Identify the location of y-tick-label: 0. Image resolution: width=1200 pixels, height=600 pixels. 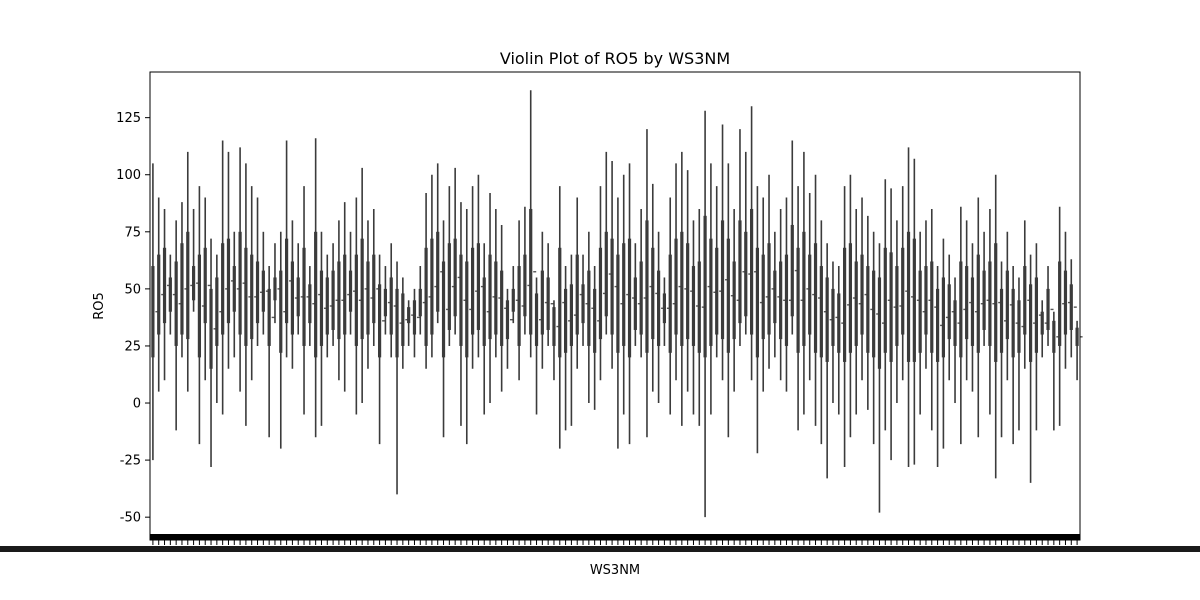
(137, 404).